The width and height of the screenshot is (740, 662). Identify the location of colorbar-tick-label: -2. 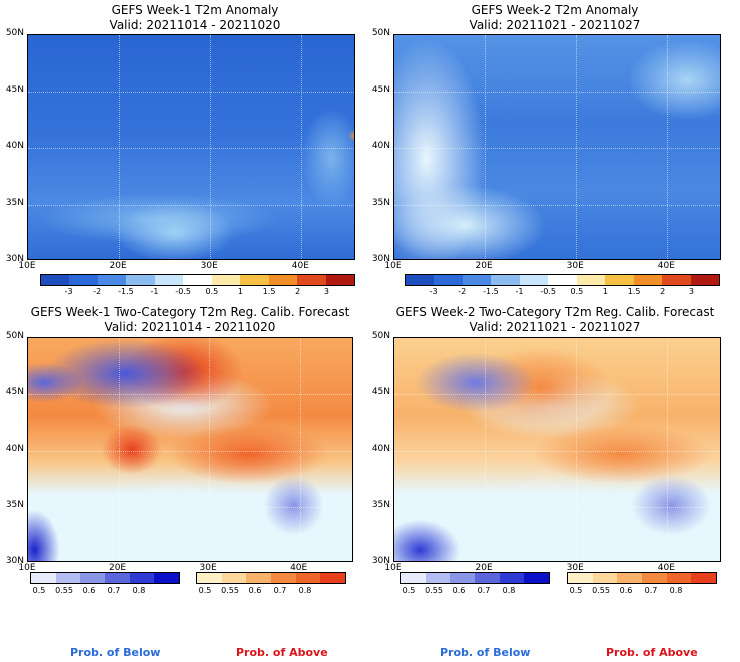
(462, 291).